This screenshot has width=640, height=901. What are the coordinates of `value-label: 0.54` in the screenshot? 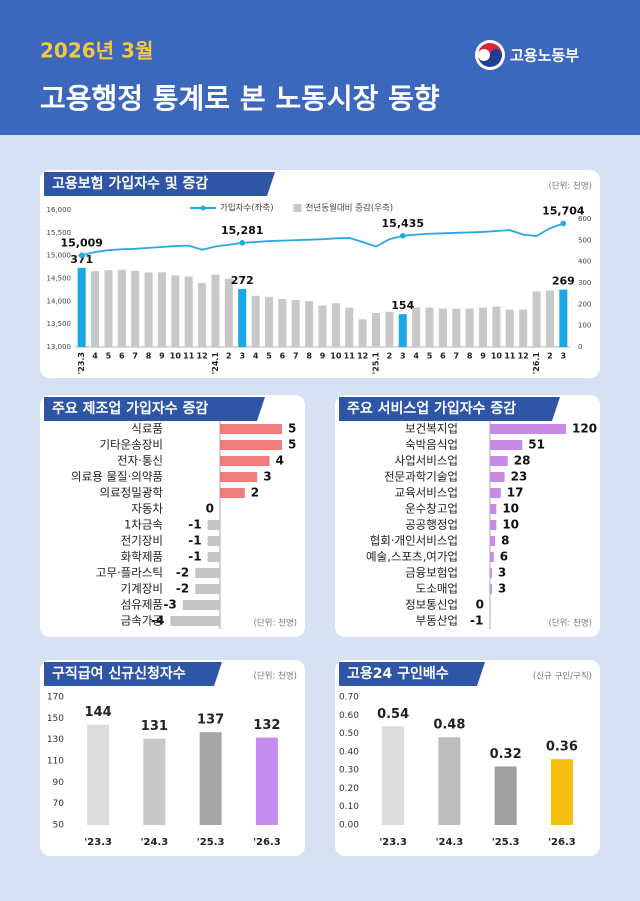 It's located at (393, 714).